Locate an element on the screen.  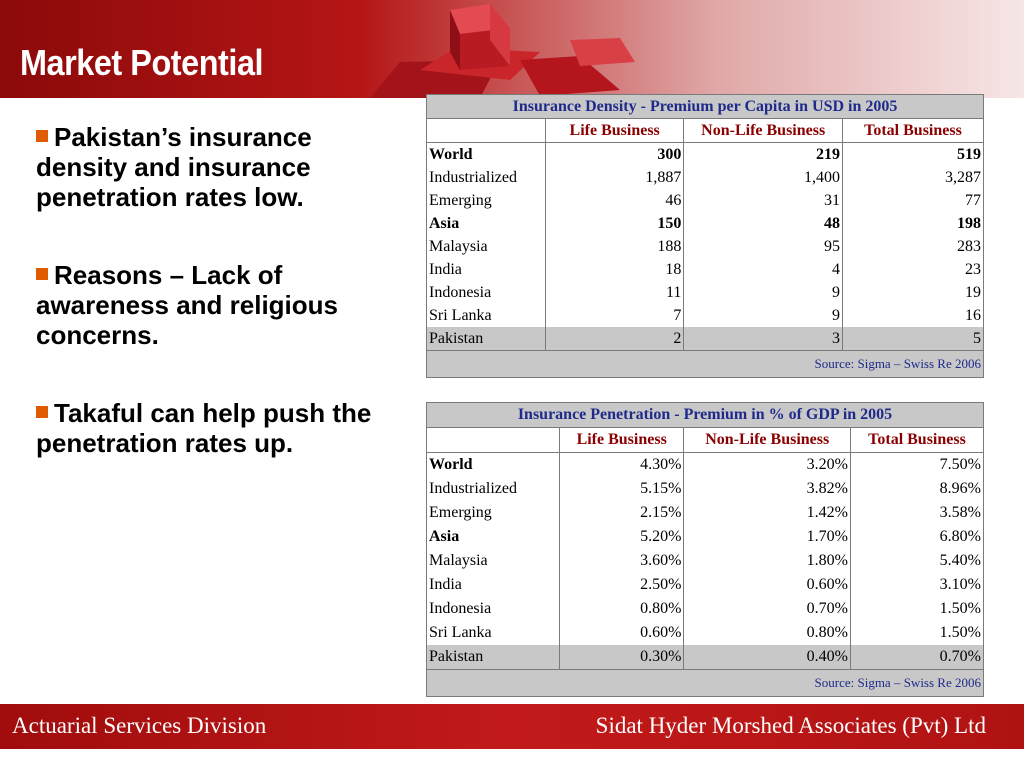
table-row-highlighted: Pakistan 0.30% 0.40% 0.70% is located at coordinates (705, 657).